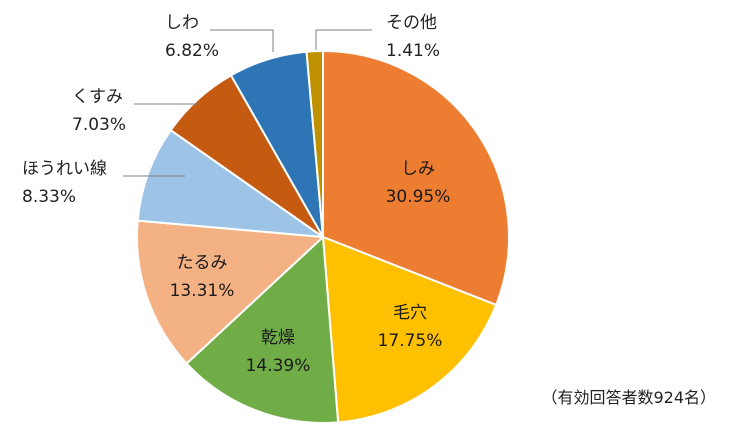 The image size is (731, 438). Describe the element at coordinates (49, 197) in the screenshot. I see `slice-value-label: 8.33%` at that location.